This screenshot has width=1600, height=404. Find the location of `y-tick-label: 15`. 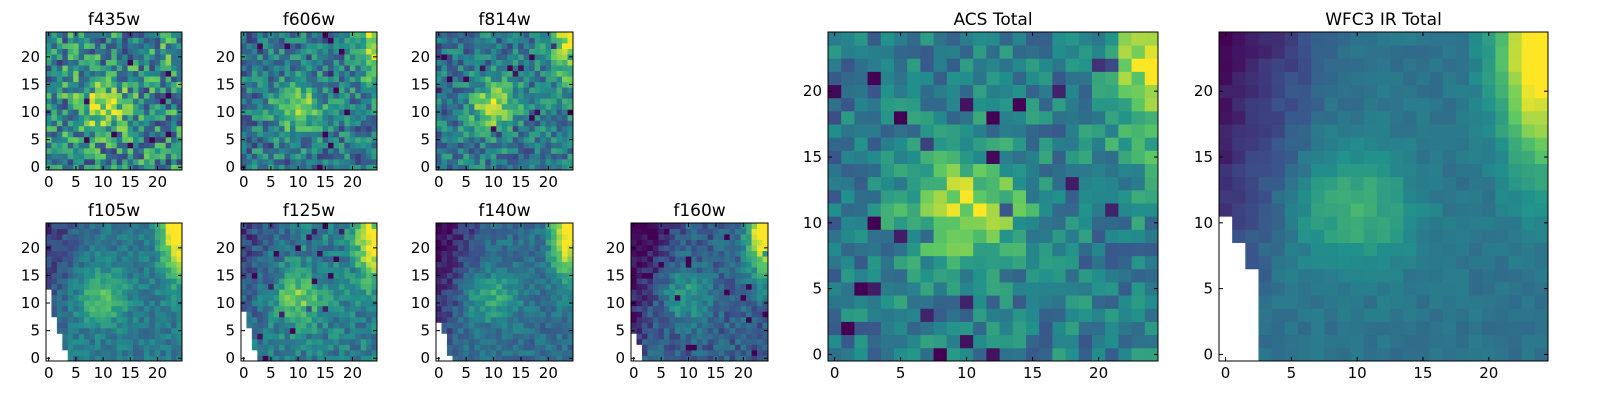

y-tick-label: 15 is located at coordinates (615, 275).